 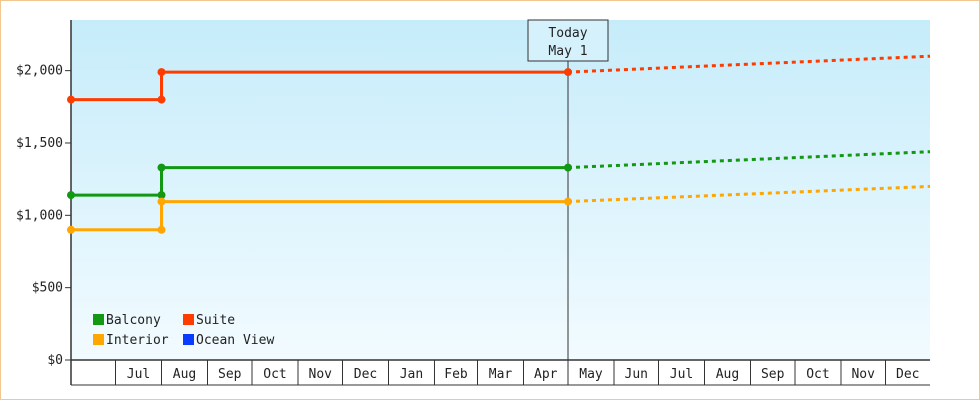 I want to click on legend-swatch-balcony, so click(x=98, y=319).